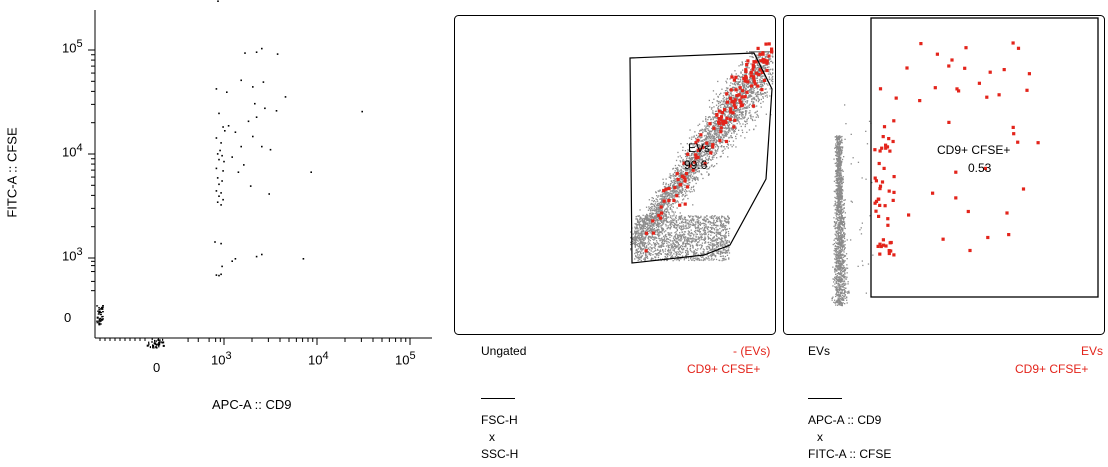 This screenshot has height=467, width=1108. Describe the element at coordinates (701, 158) in the screenshot. I see `ev-gate-polygon` at that location.